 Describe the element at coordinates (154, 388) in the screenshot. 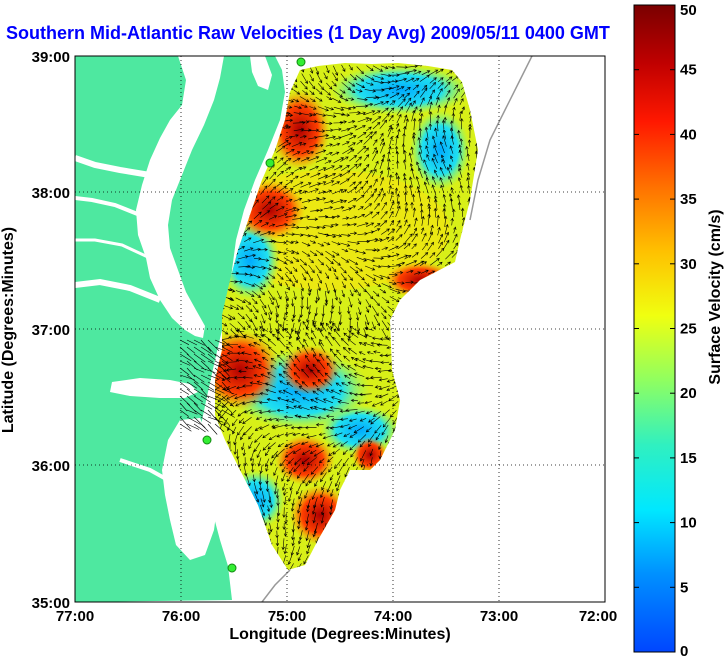

I see `albemarle-sound` at that location.